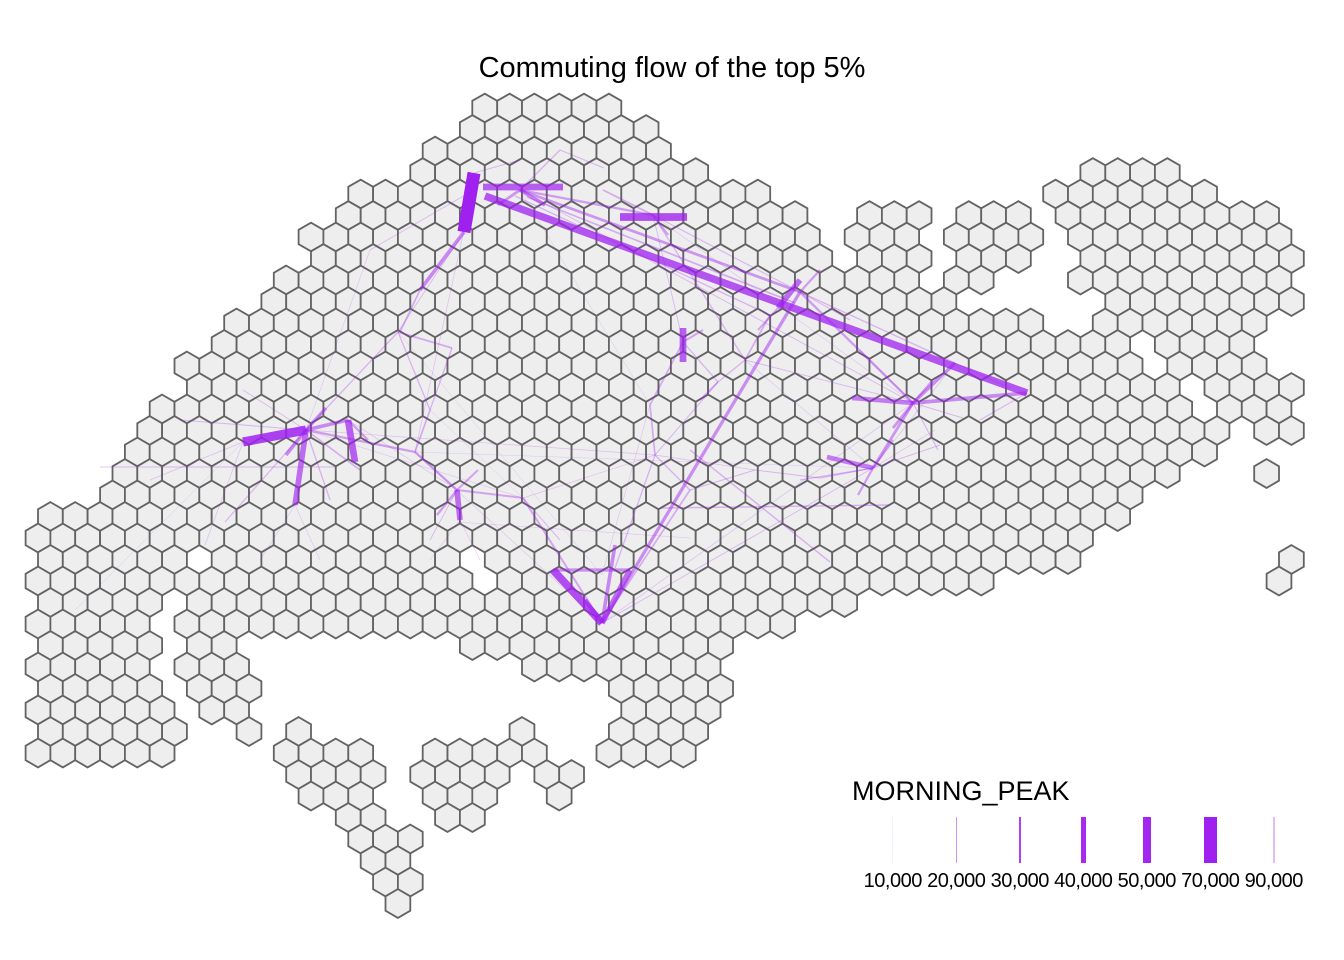 The image size is (1344, 960). I want to click on legend-label: 70,000, so click(1210, 881).